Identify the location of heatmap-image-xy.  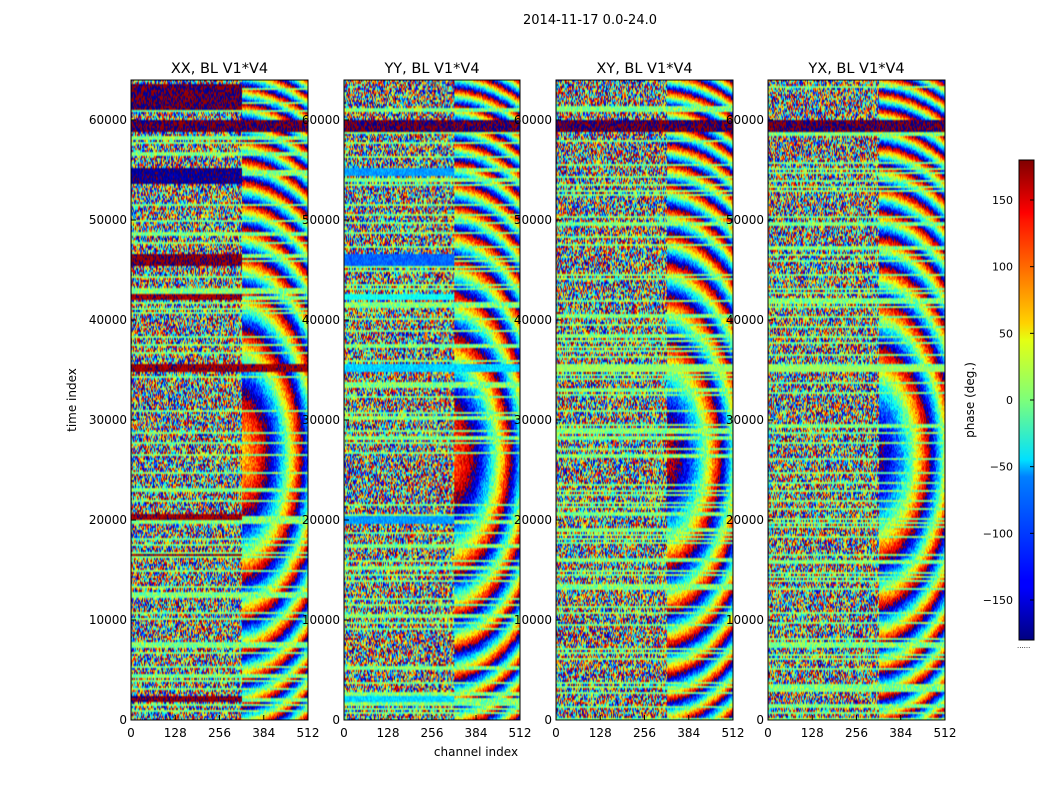
(644, 400).